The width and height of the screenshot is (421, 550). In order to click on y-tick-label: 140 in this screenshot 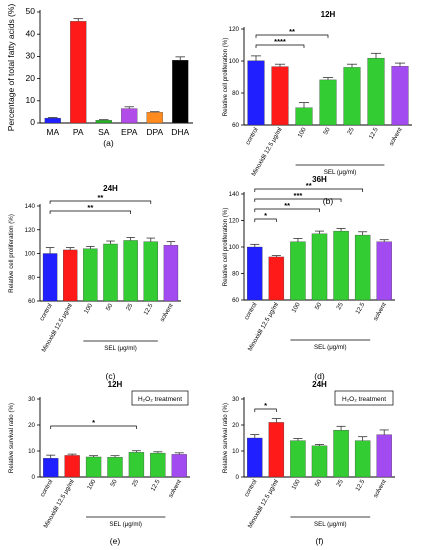, I will do `click(234, 194)`.